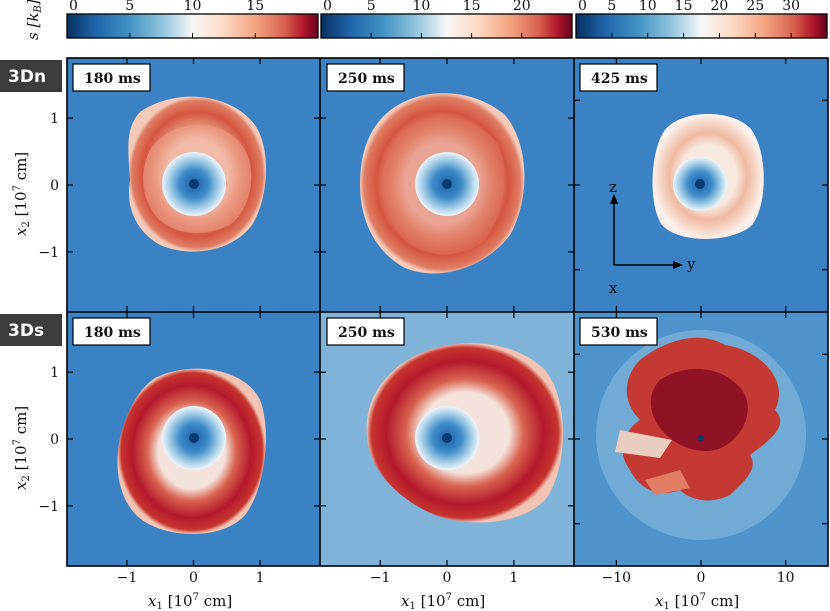 This screenshot has height=611, width=830. Describe the element at coordinates (786, 578) in the screenshot. I see `x-tick-label: 10` at that location.